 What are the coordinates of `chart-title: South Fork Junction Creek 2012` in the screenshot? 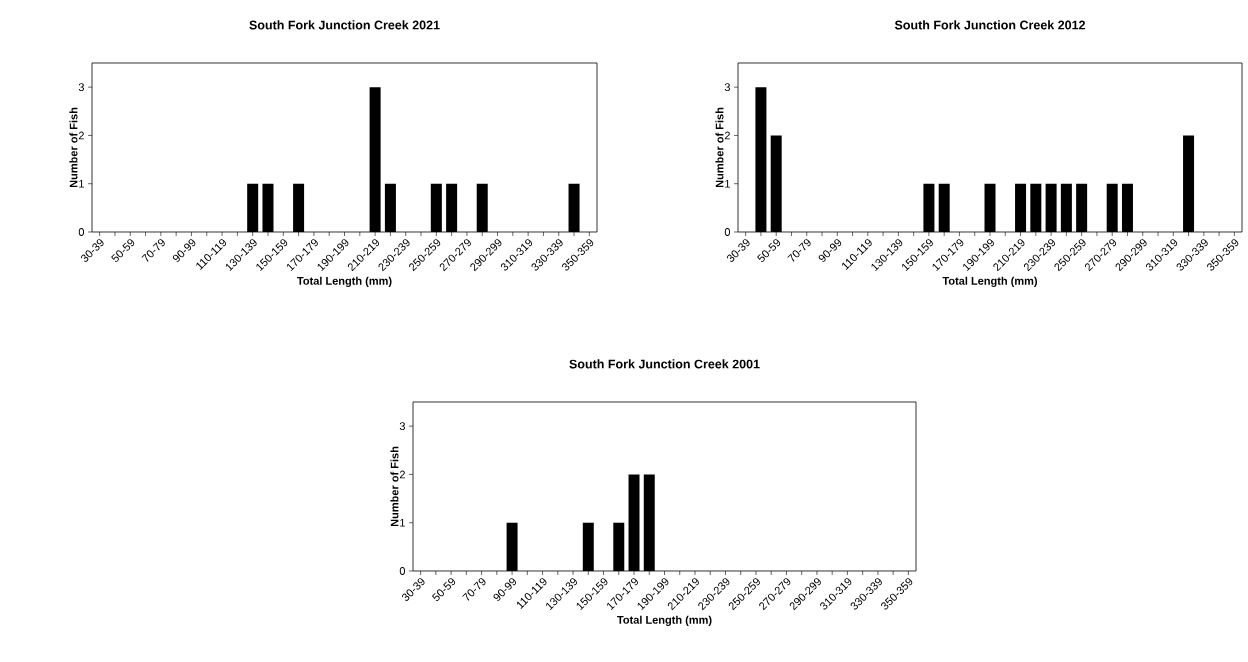 It's located at (989, 25).